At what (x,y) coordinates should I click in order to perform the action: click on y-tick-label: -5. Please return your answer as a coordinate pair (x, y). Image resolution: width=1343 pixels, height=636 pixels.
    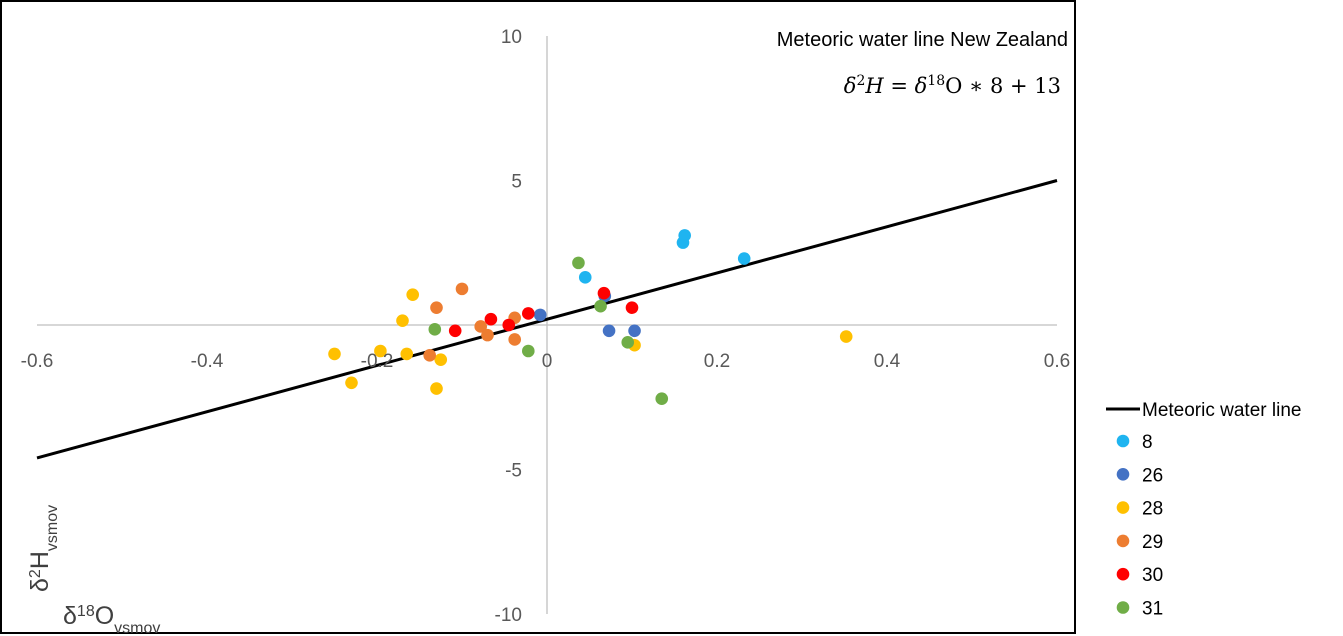
    Looking at the image, I should click on (513, 471).